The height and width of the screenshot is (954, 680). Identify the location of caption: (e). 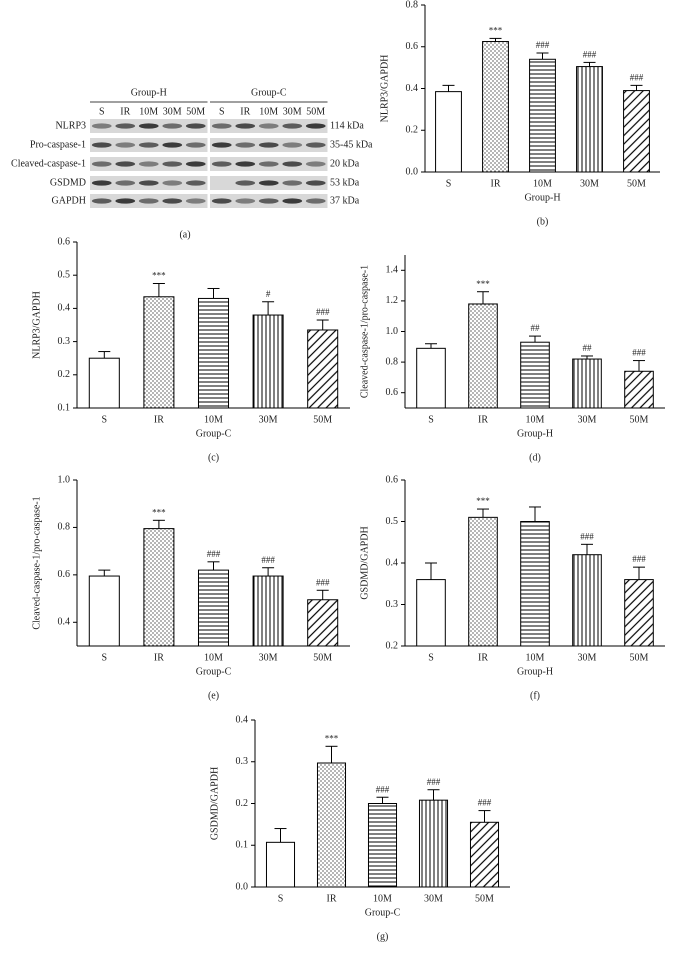
(213, 695).